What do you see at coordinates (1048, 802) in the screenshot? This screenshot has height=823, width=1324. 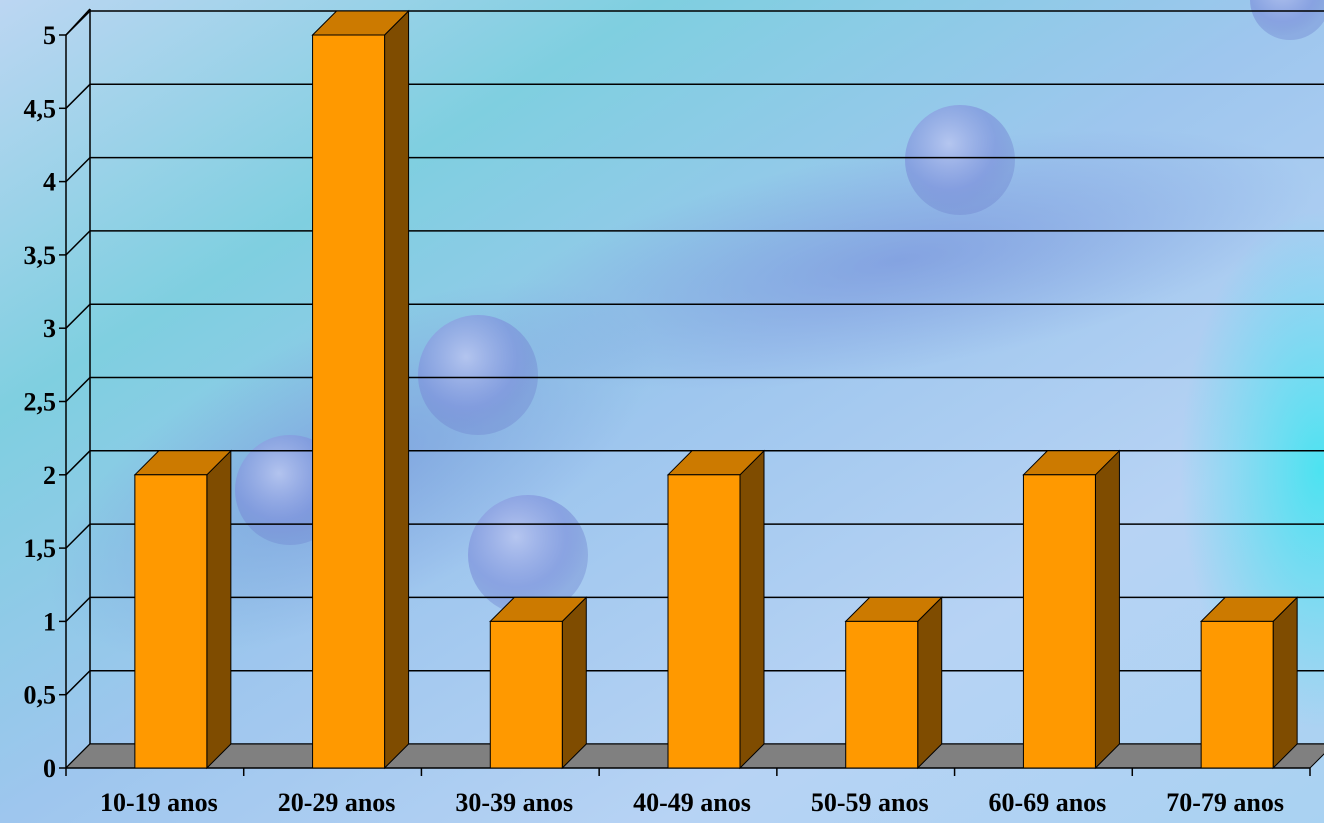 I see `x-category-label: 60-69 anos` at bounding box center [1048, 802].